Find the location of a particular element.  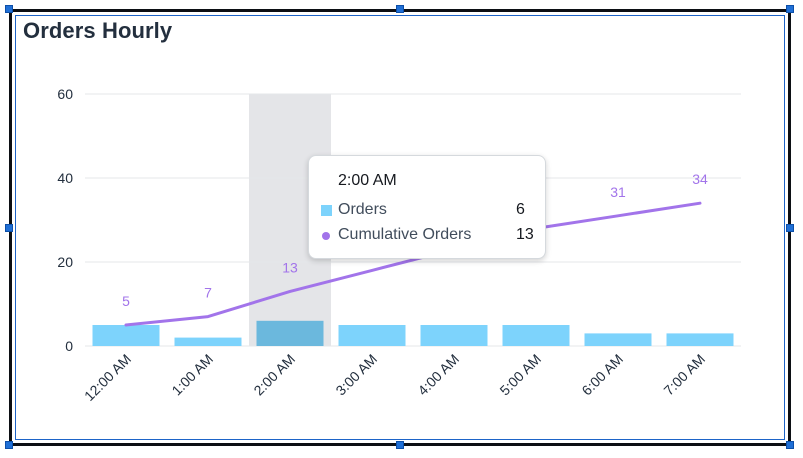

tooltip-title: 2:00 AM is located at coordinates (367, 180).